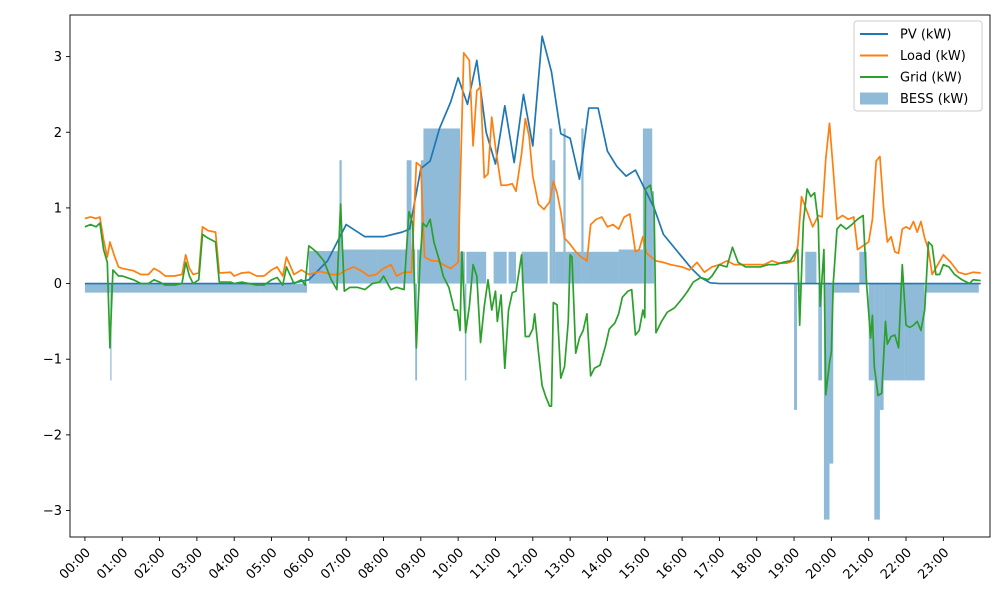 This screenshot has height=600, width=1000. I want to click on y-tick-label: −2, so click(52, 435).